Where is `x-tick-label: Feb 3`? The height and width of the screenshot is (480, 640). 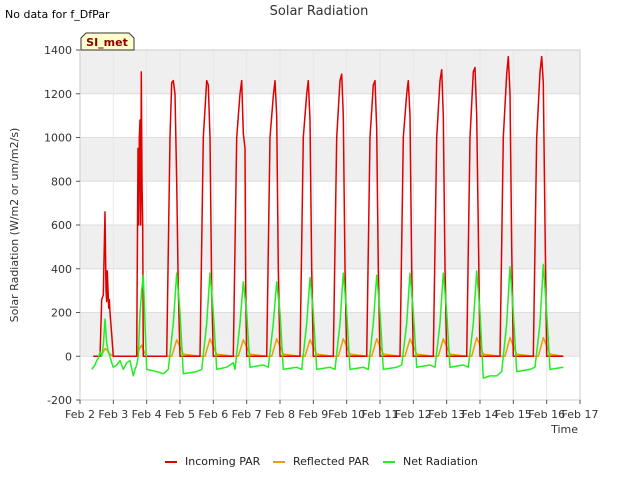 x-tick-label: Feb 3 is located at coordinates (113, 414).